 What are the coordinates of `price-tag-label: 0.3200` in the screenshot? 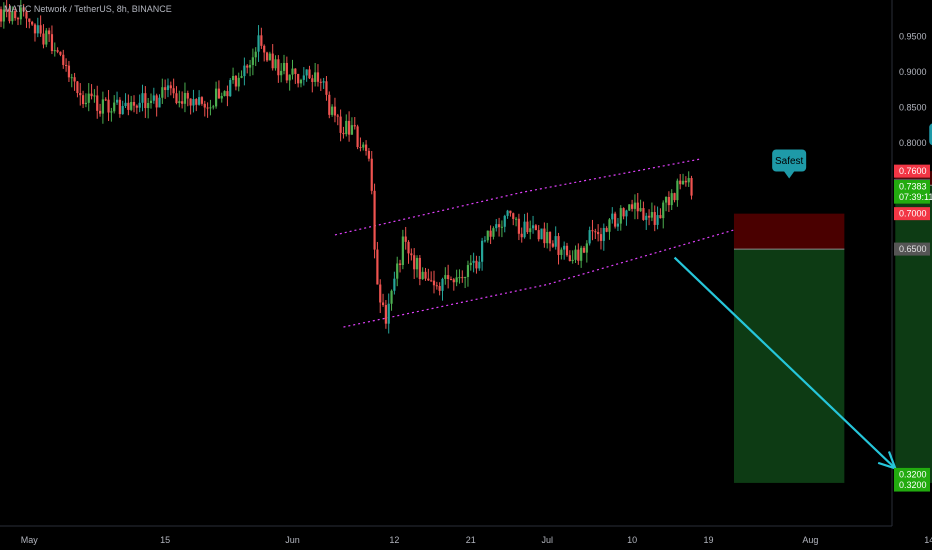 It's located at (913, 474).